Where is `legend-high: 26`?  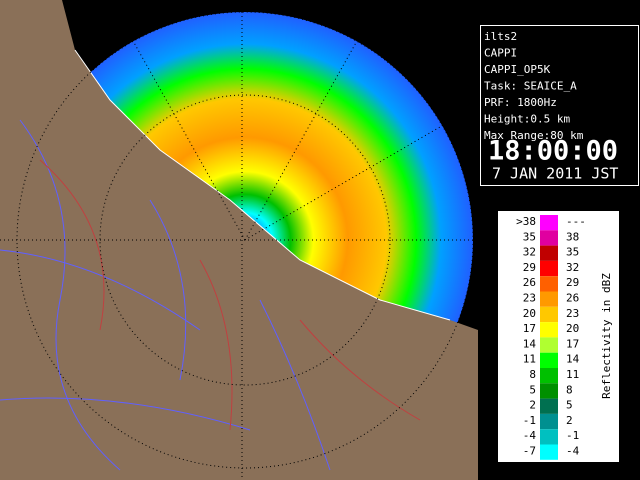
legend-high: 26 is located at coordinates (572, 298).